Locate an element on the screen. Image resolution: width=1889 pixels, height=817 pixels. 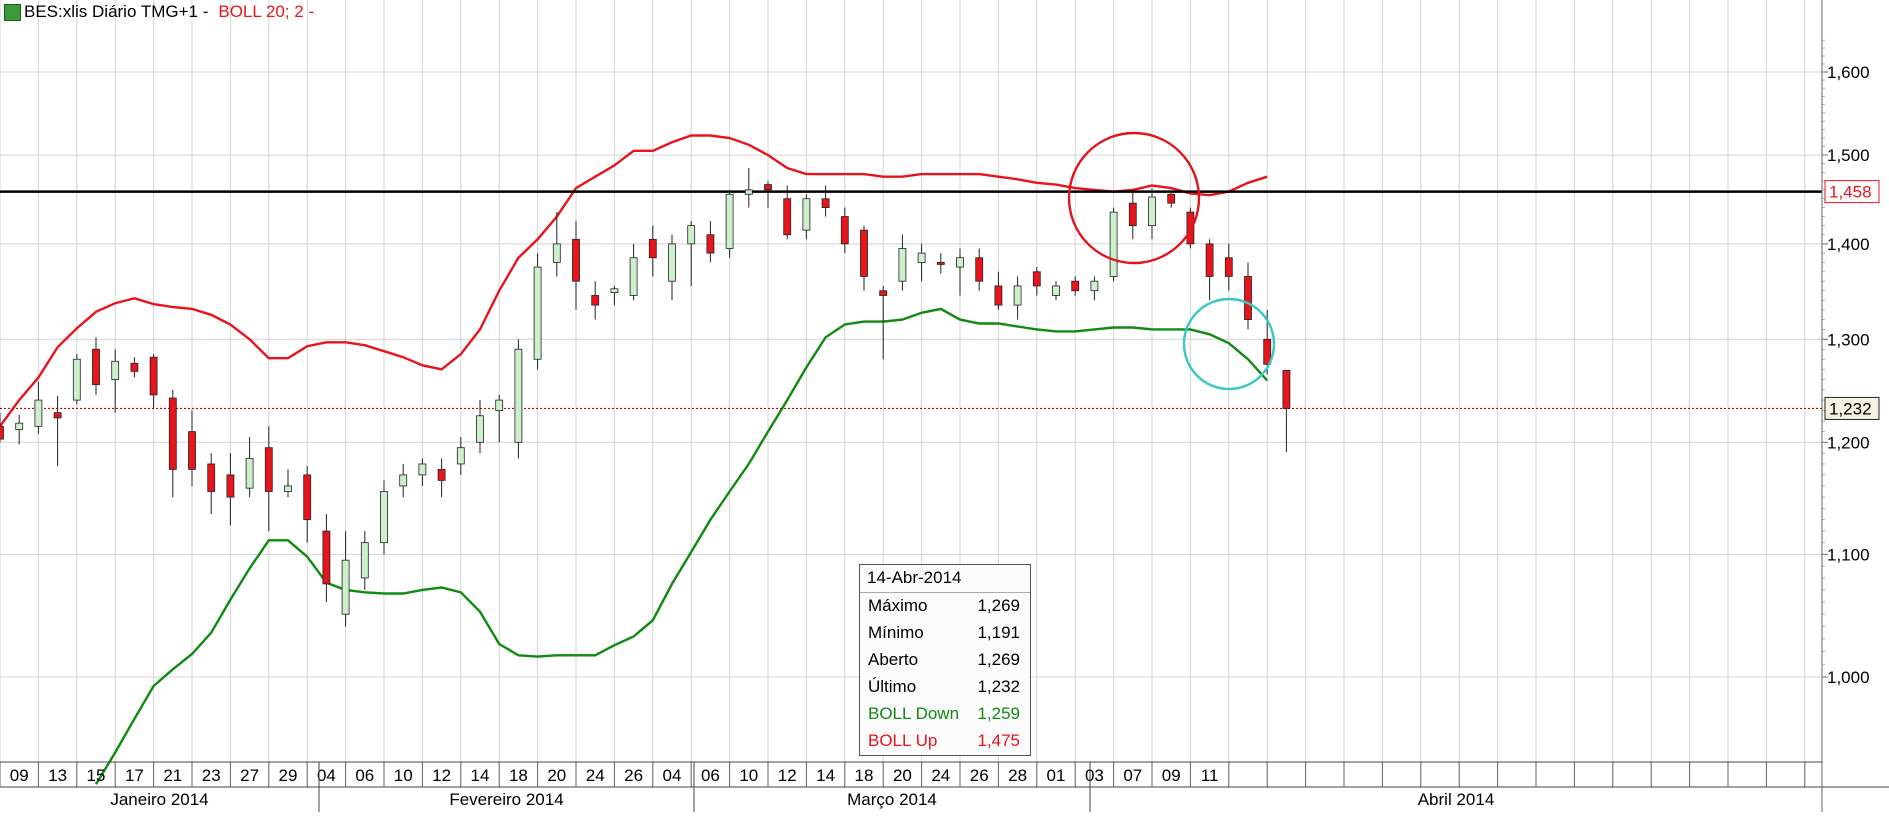
annotation-circles is located at coordinates (1171, 261).